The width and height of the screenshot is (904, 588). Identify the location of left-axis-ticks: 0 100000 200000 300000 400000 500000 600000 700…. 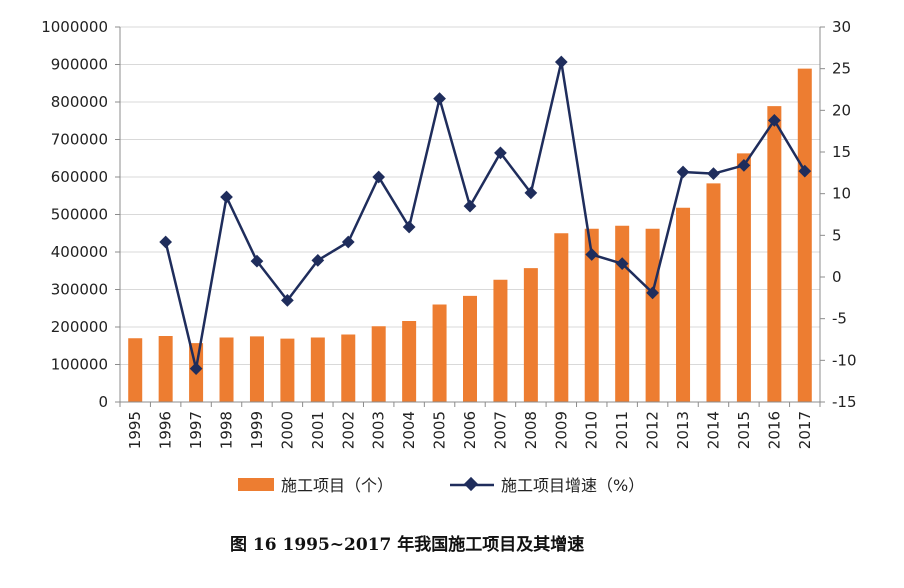
(74, 214).